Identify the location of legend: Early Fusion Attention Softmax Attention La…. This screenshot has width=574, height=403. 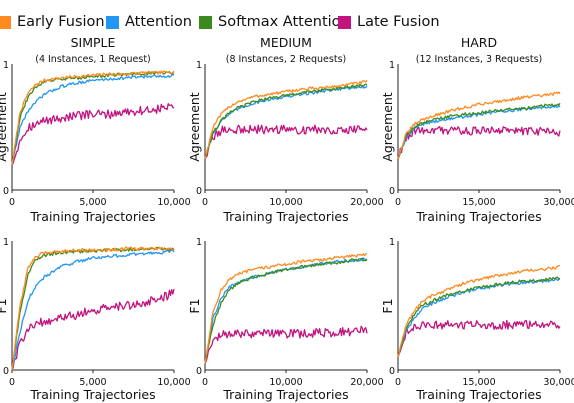
(287, 15).